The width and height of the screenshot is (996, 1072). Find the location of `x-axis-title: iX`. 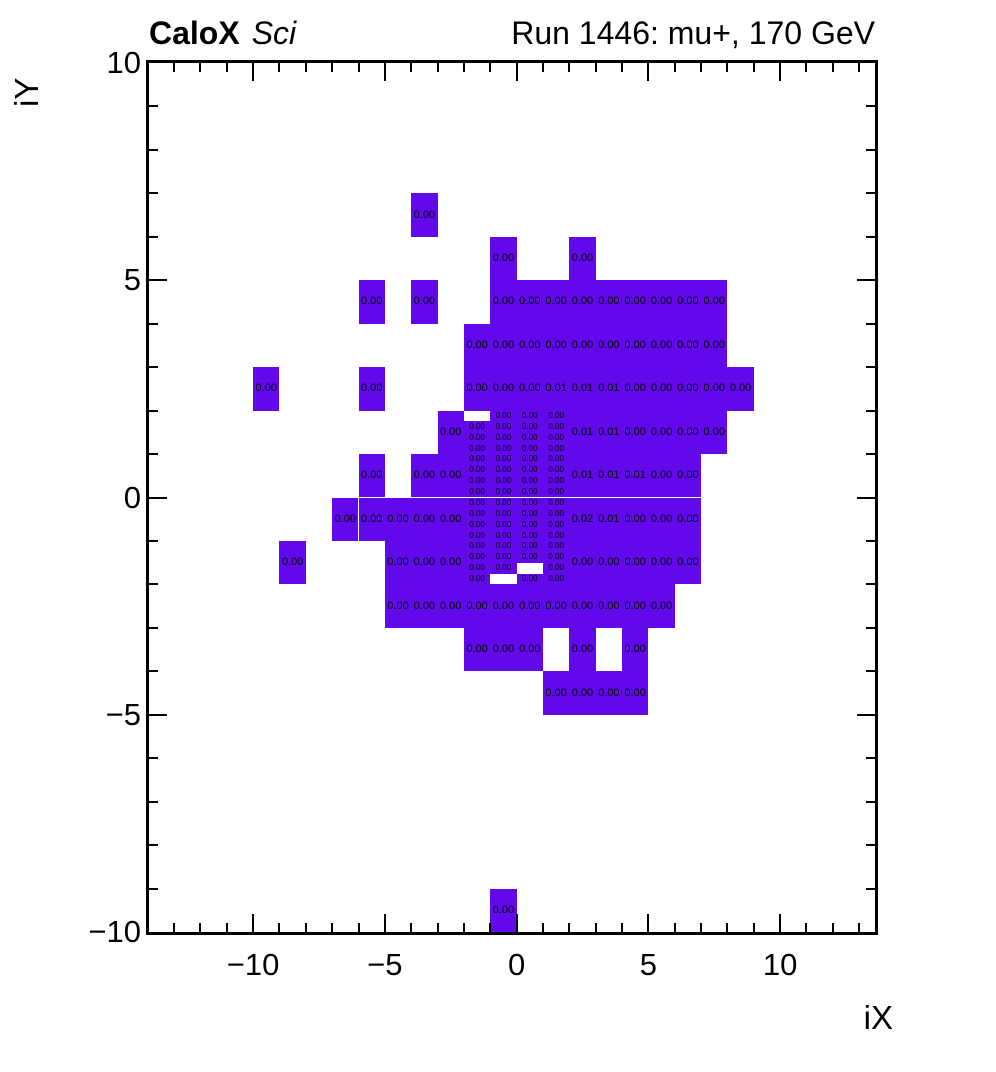

x-axis-title: iX is located at coordinates (878, 1017).